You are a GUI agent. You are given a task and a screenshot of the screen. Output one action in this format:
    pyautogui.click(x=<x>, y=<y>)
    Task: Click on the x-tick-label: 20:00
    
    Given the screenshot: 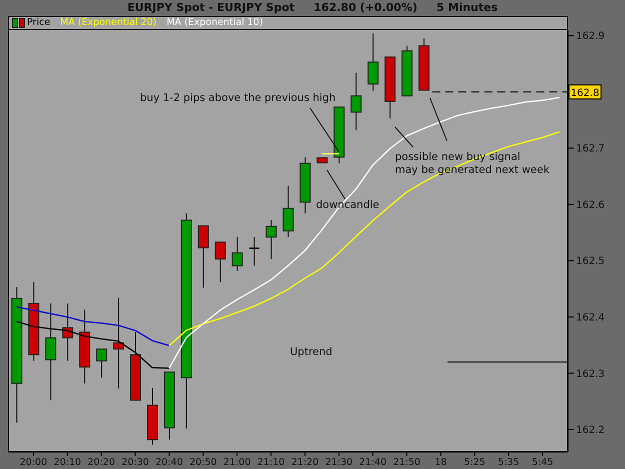 What is the action you would take?
    pyautogui.click(x=34, y=462)
    